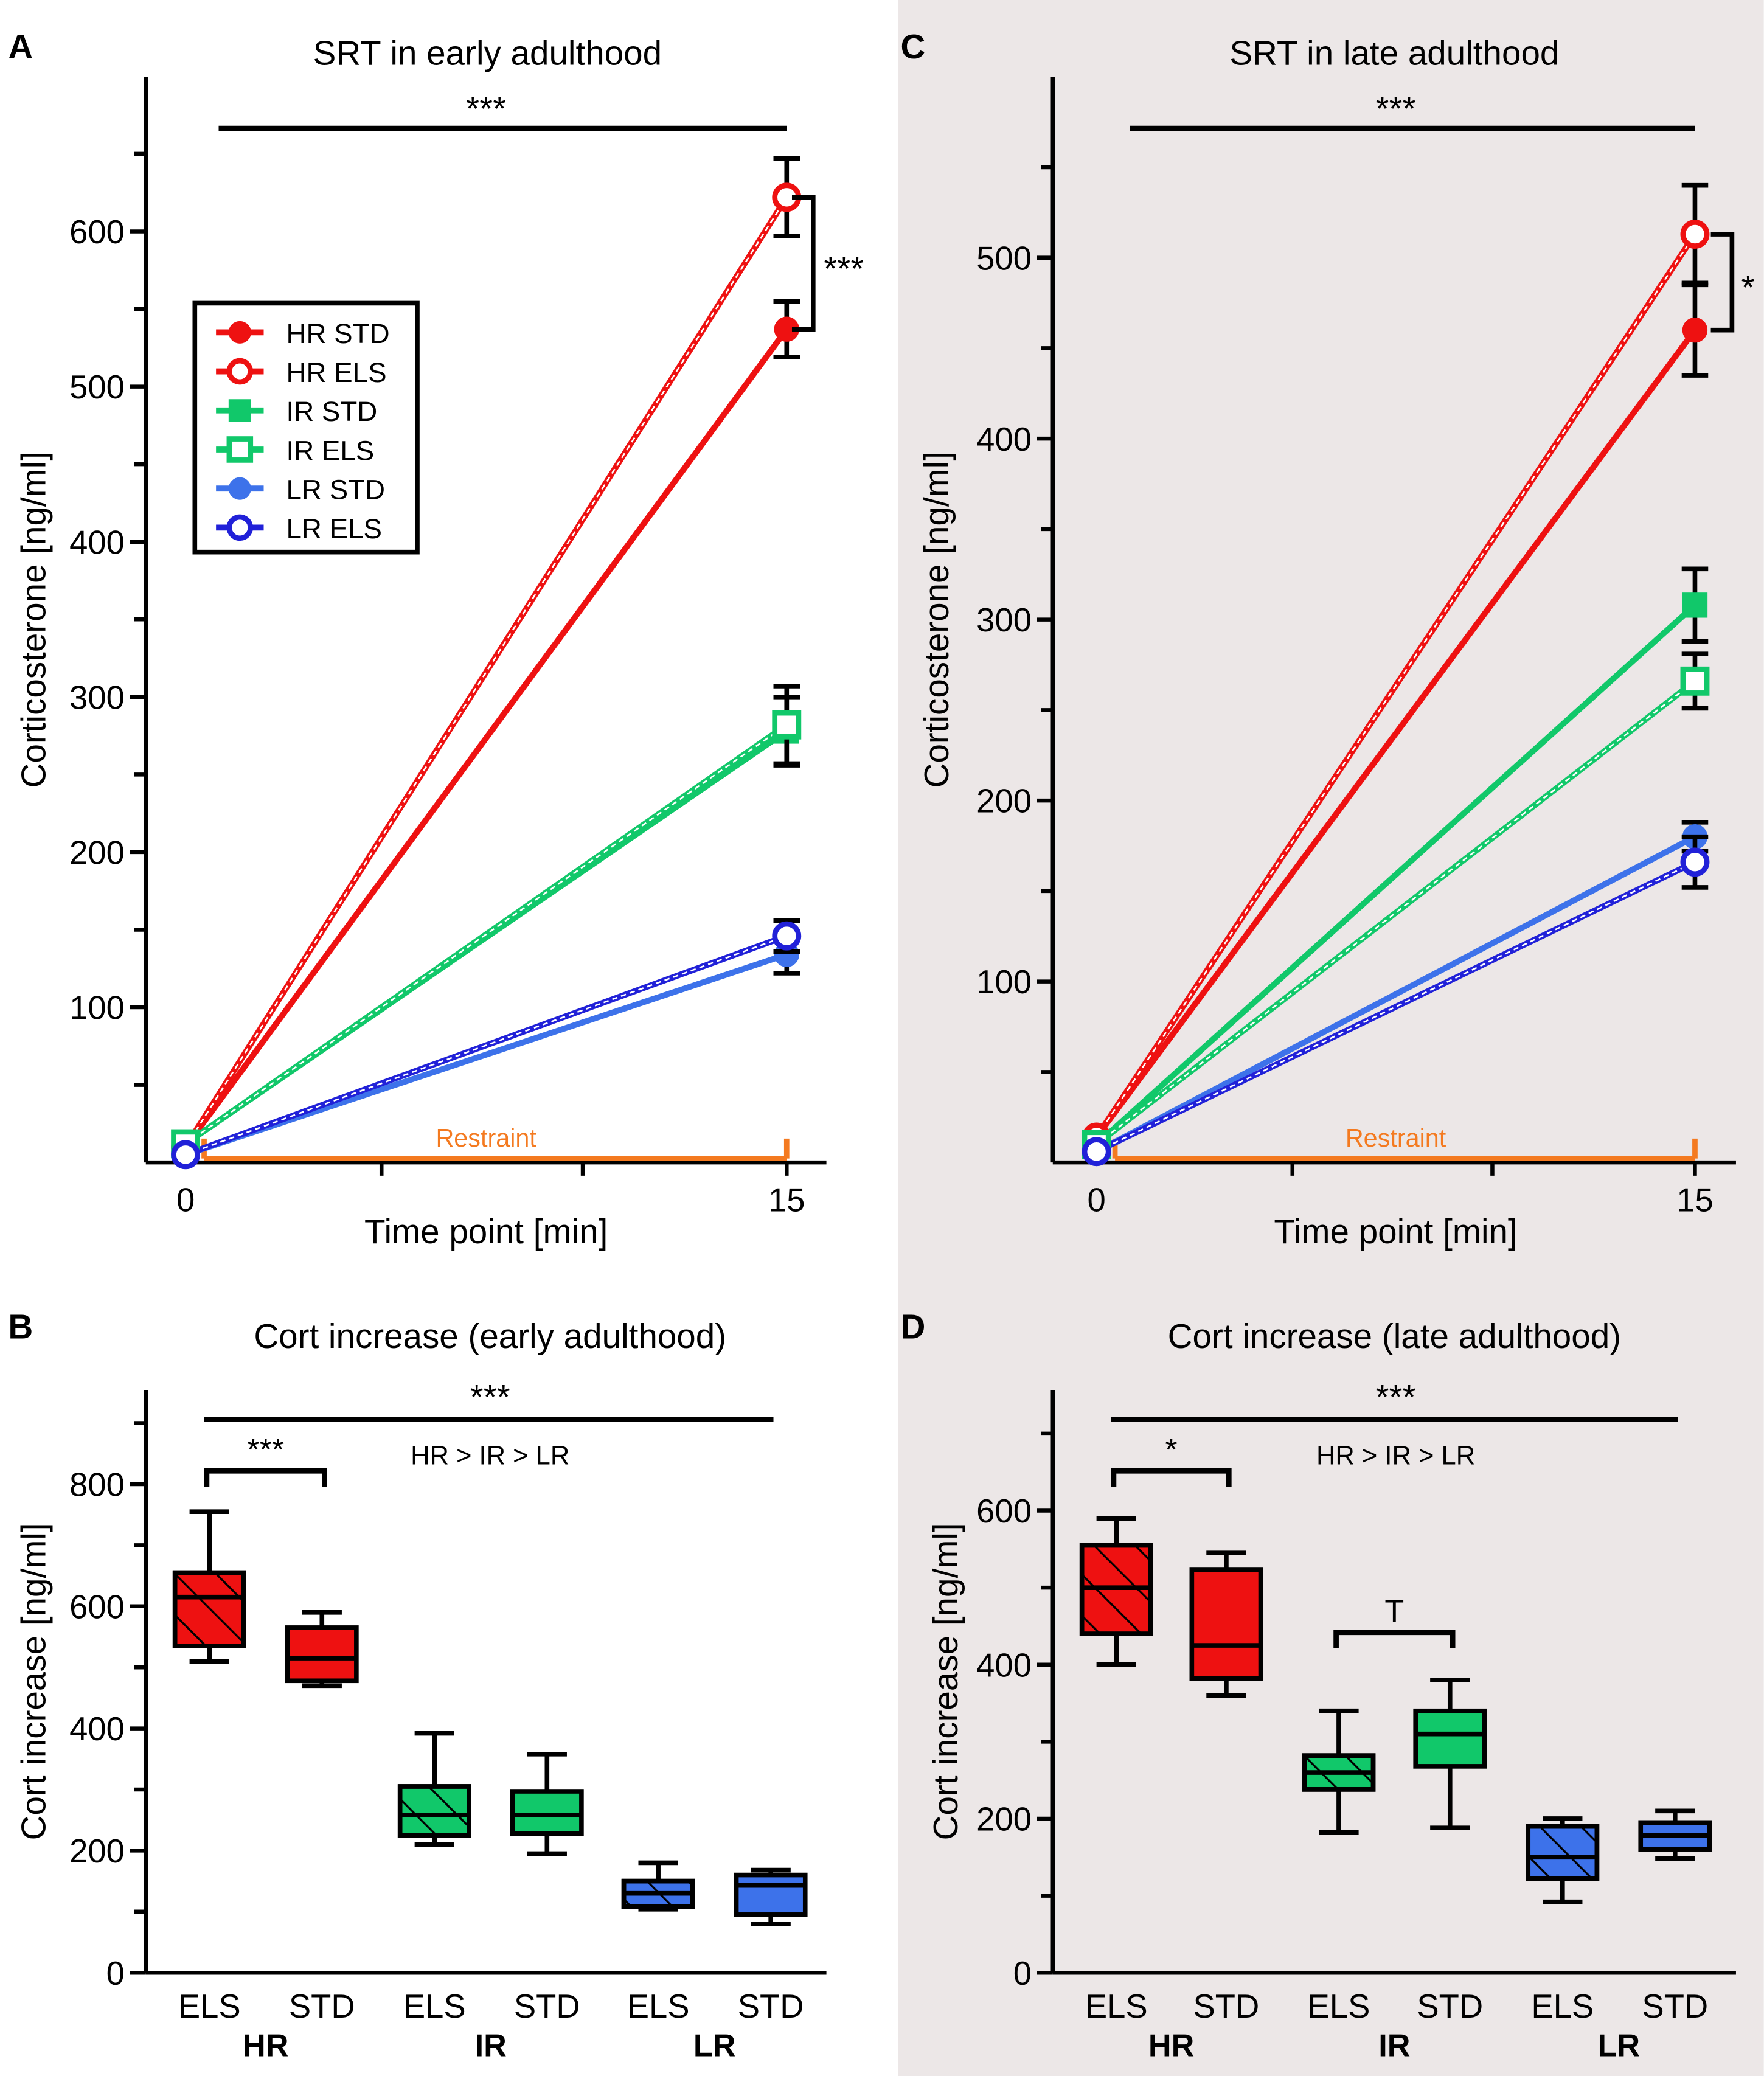 This screenshot has width=1764, height=2076. I want to click on pair-bracket-label: T, so click(1394, 1611).